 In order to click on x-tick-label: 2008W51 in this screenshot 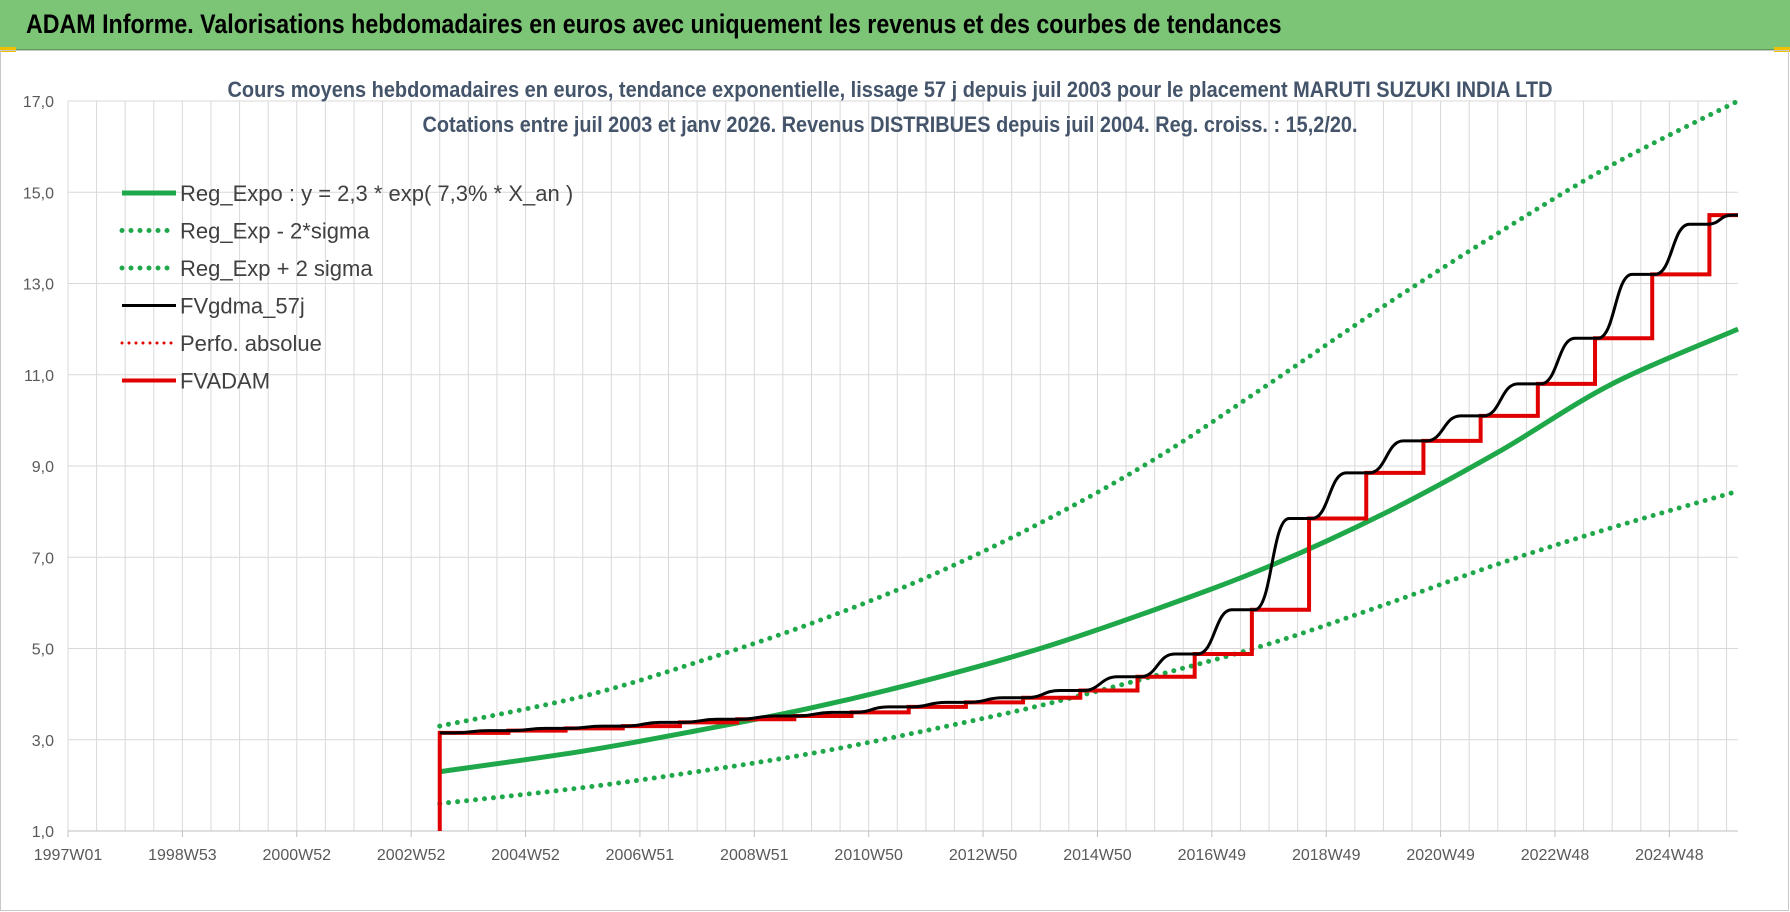, I will do `click(754, 855)`.